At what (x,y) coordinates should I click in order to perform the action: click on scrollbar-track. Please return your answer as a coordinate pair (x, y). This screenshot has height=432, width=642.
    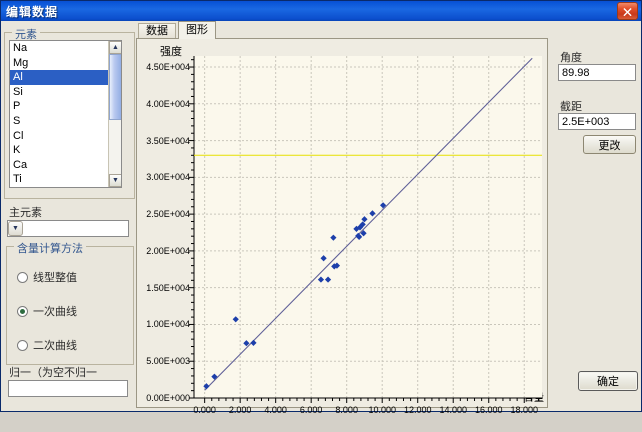
    Looking at the image, I should click on (115, 114).